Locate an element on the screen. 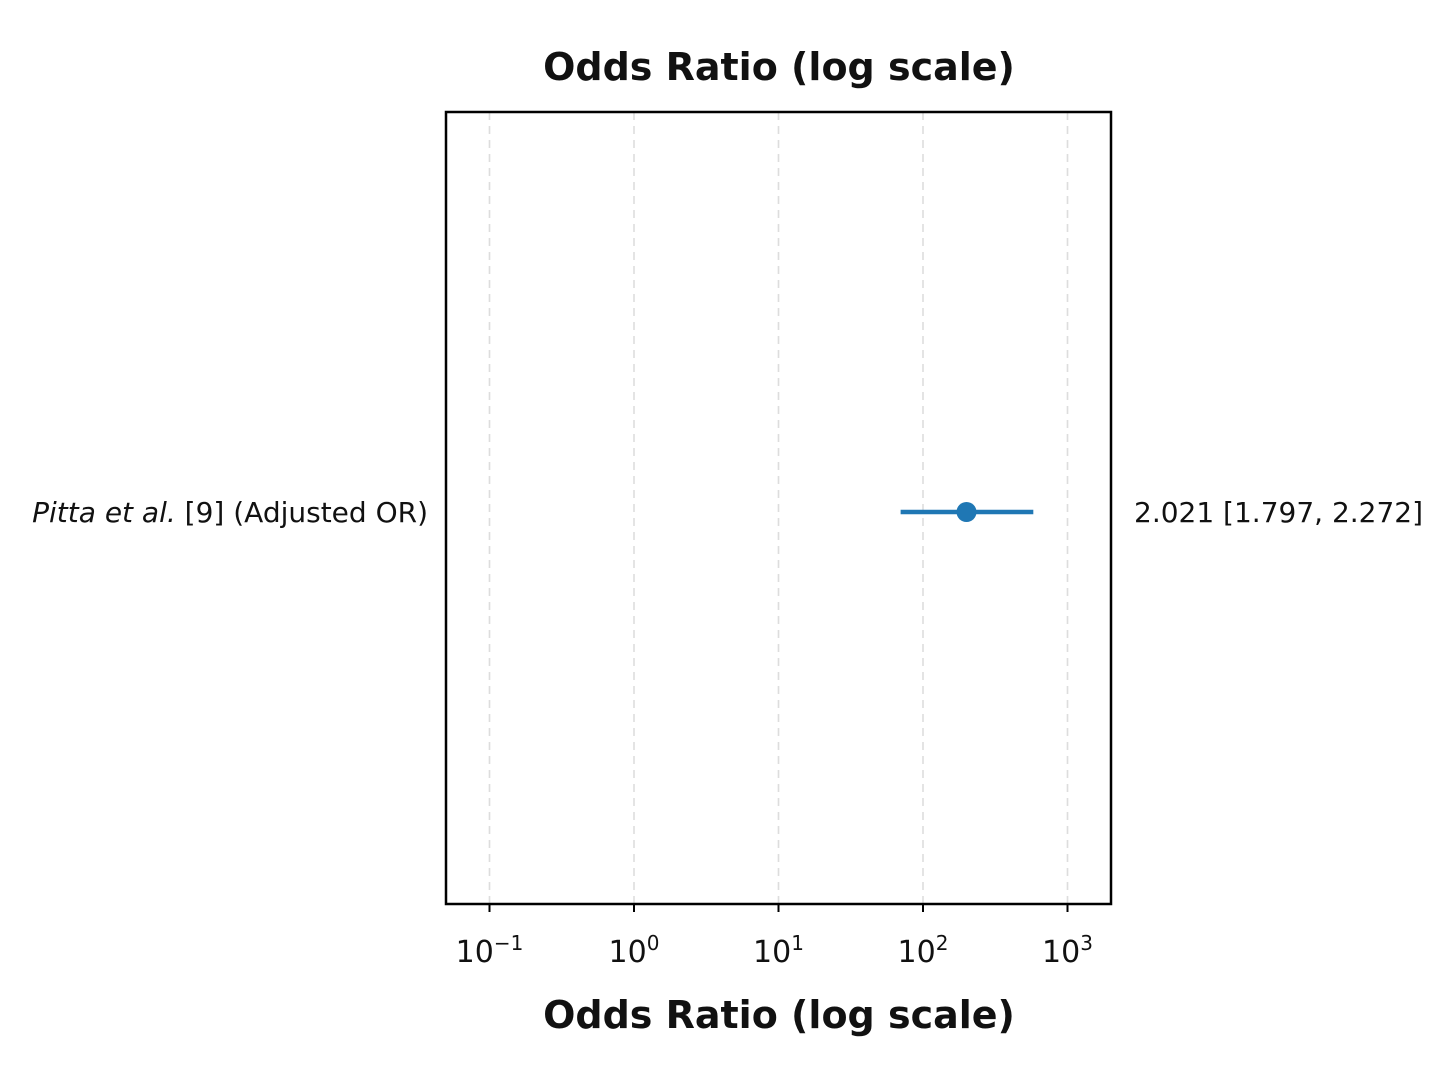  x-axis-ticks: 10⁻¹ 10⁰ 10¹ 10² 10³ is located at coordinates (774, 937).